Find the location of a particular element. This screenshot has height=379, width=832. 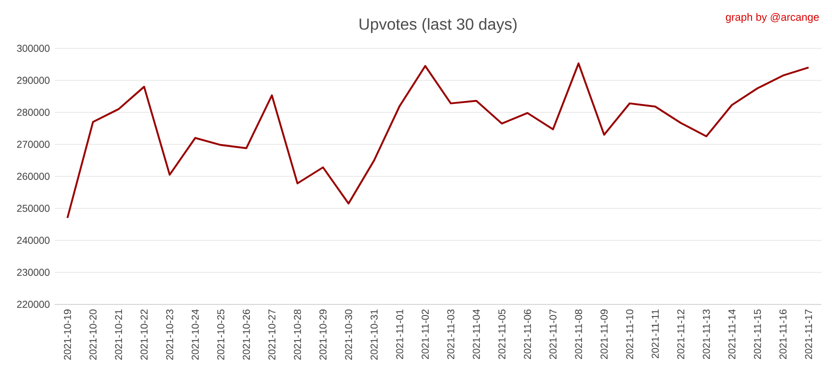

y-tick-label: 240000 is located at coordinates (33, 240).